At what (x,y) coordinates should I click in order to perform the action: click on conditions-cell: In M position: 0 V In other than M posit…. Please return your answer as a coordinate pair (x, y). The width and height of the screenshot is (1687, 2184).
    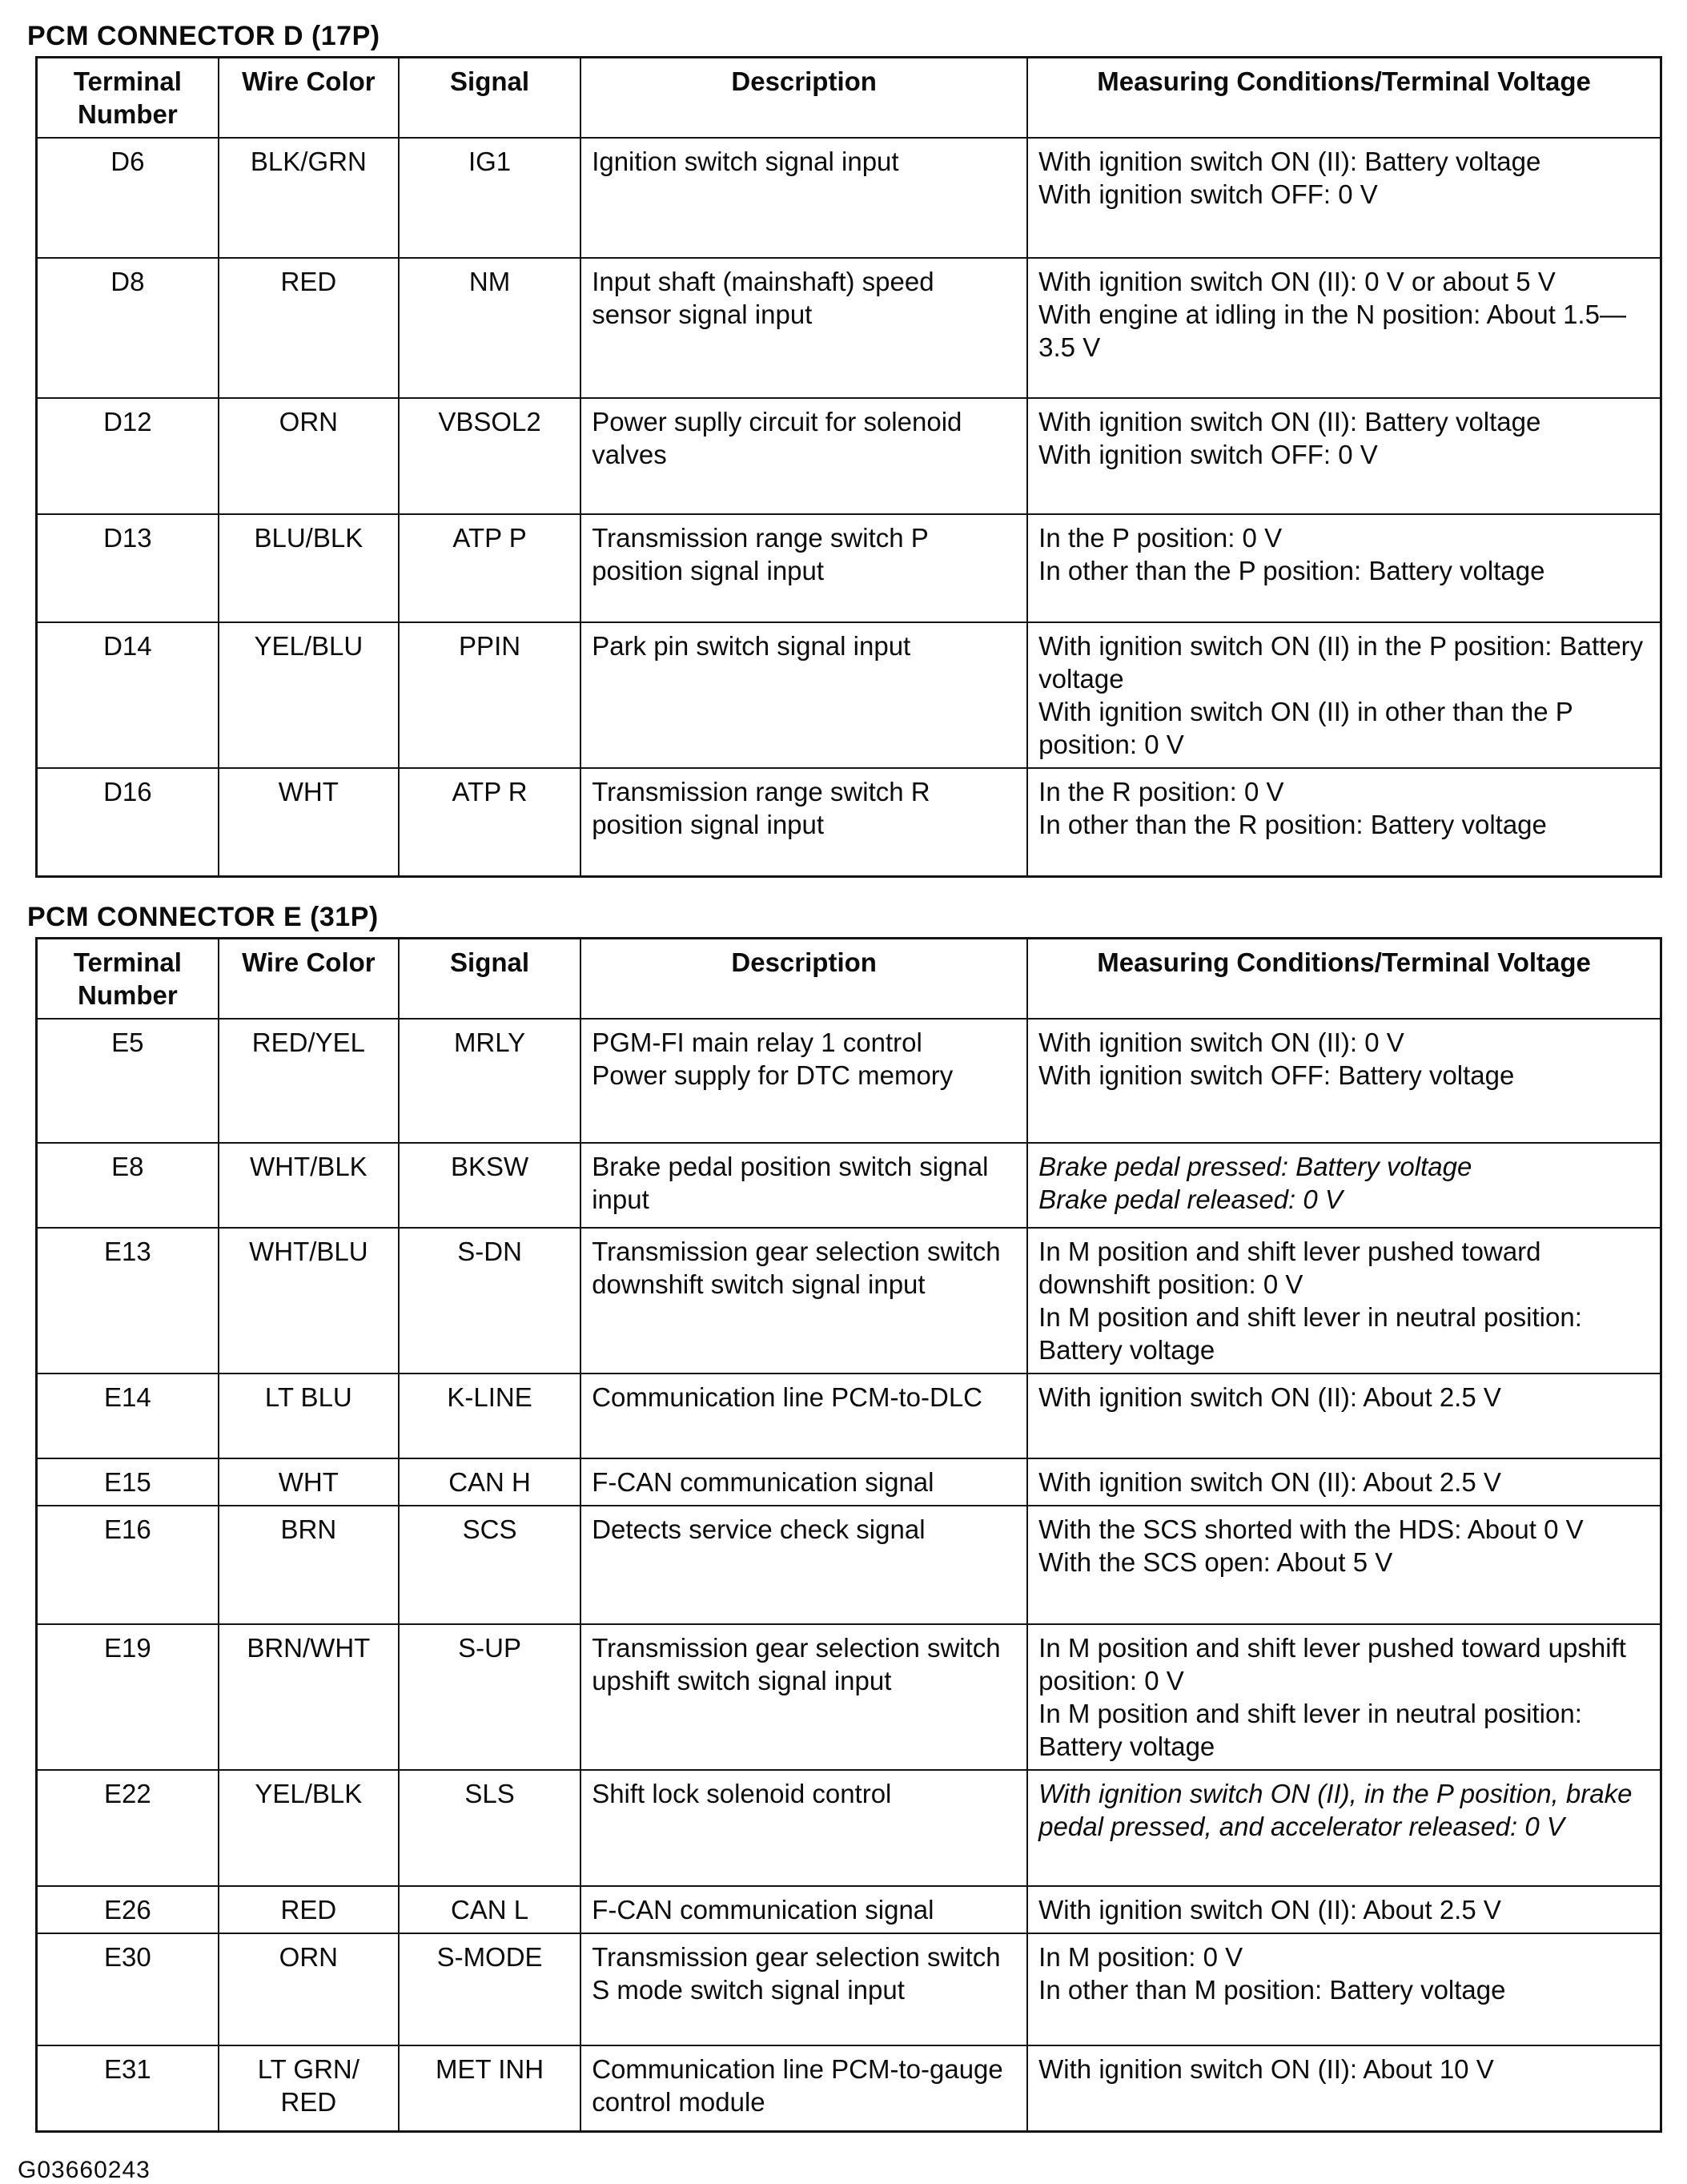
    Looking at the image, I should click on (1344, 1989).